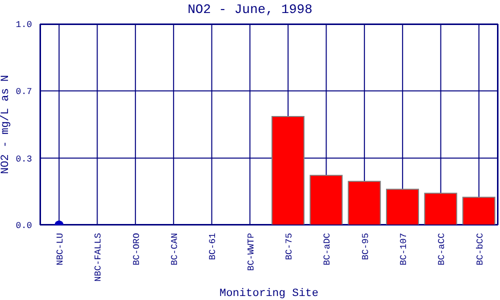 This screenshot has height=300, width=500. What do you see at coordinates (213, 246) in the screenshot?
I see `x-tick-label: BC-61` at bounding box center [213, 246].